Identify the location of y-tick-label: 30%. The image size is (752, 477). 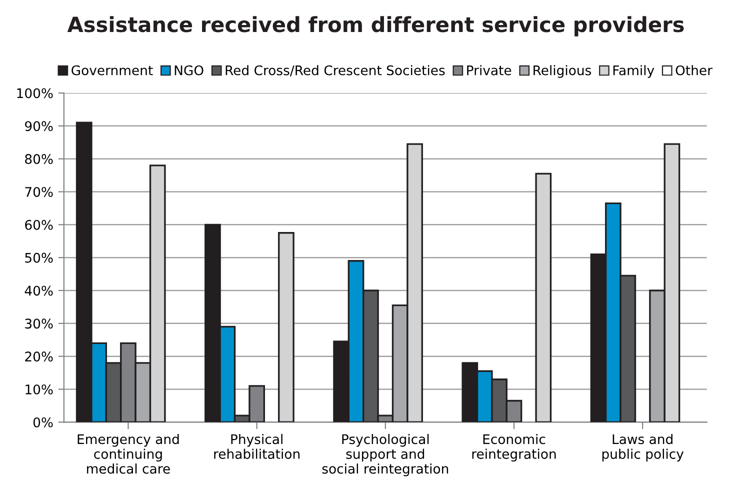
(39, 323).